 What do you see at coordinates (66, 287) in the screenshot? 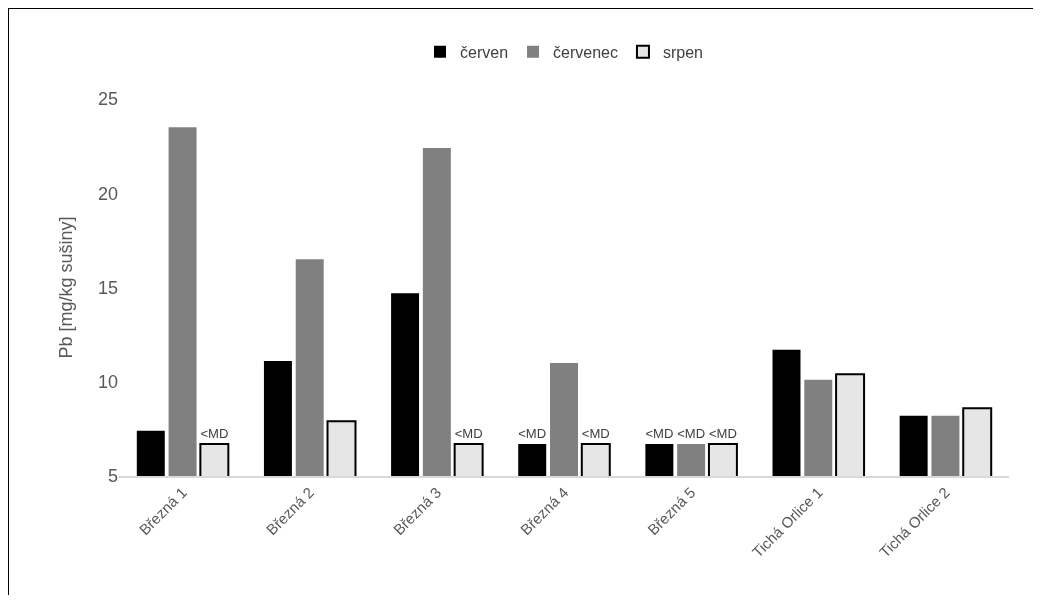
I see `y-axis-title: Pb [mg/kg sušiny]` at bounding box center [66, 287].